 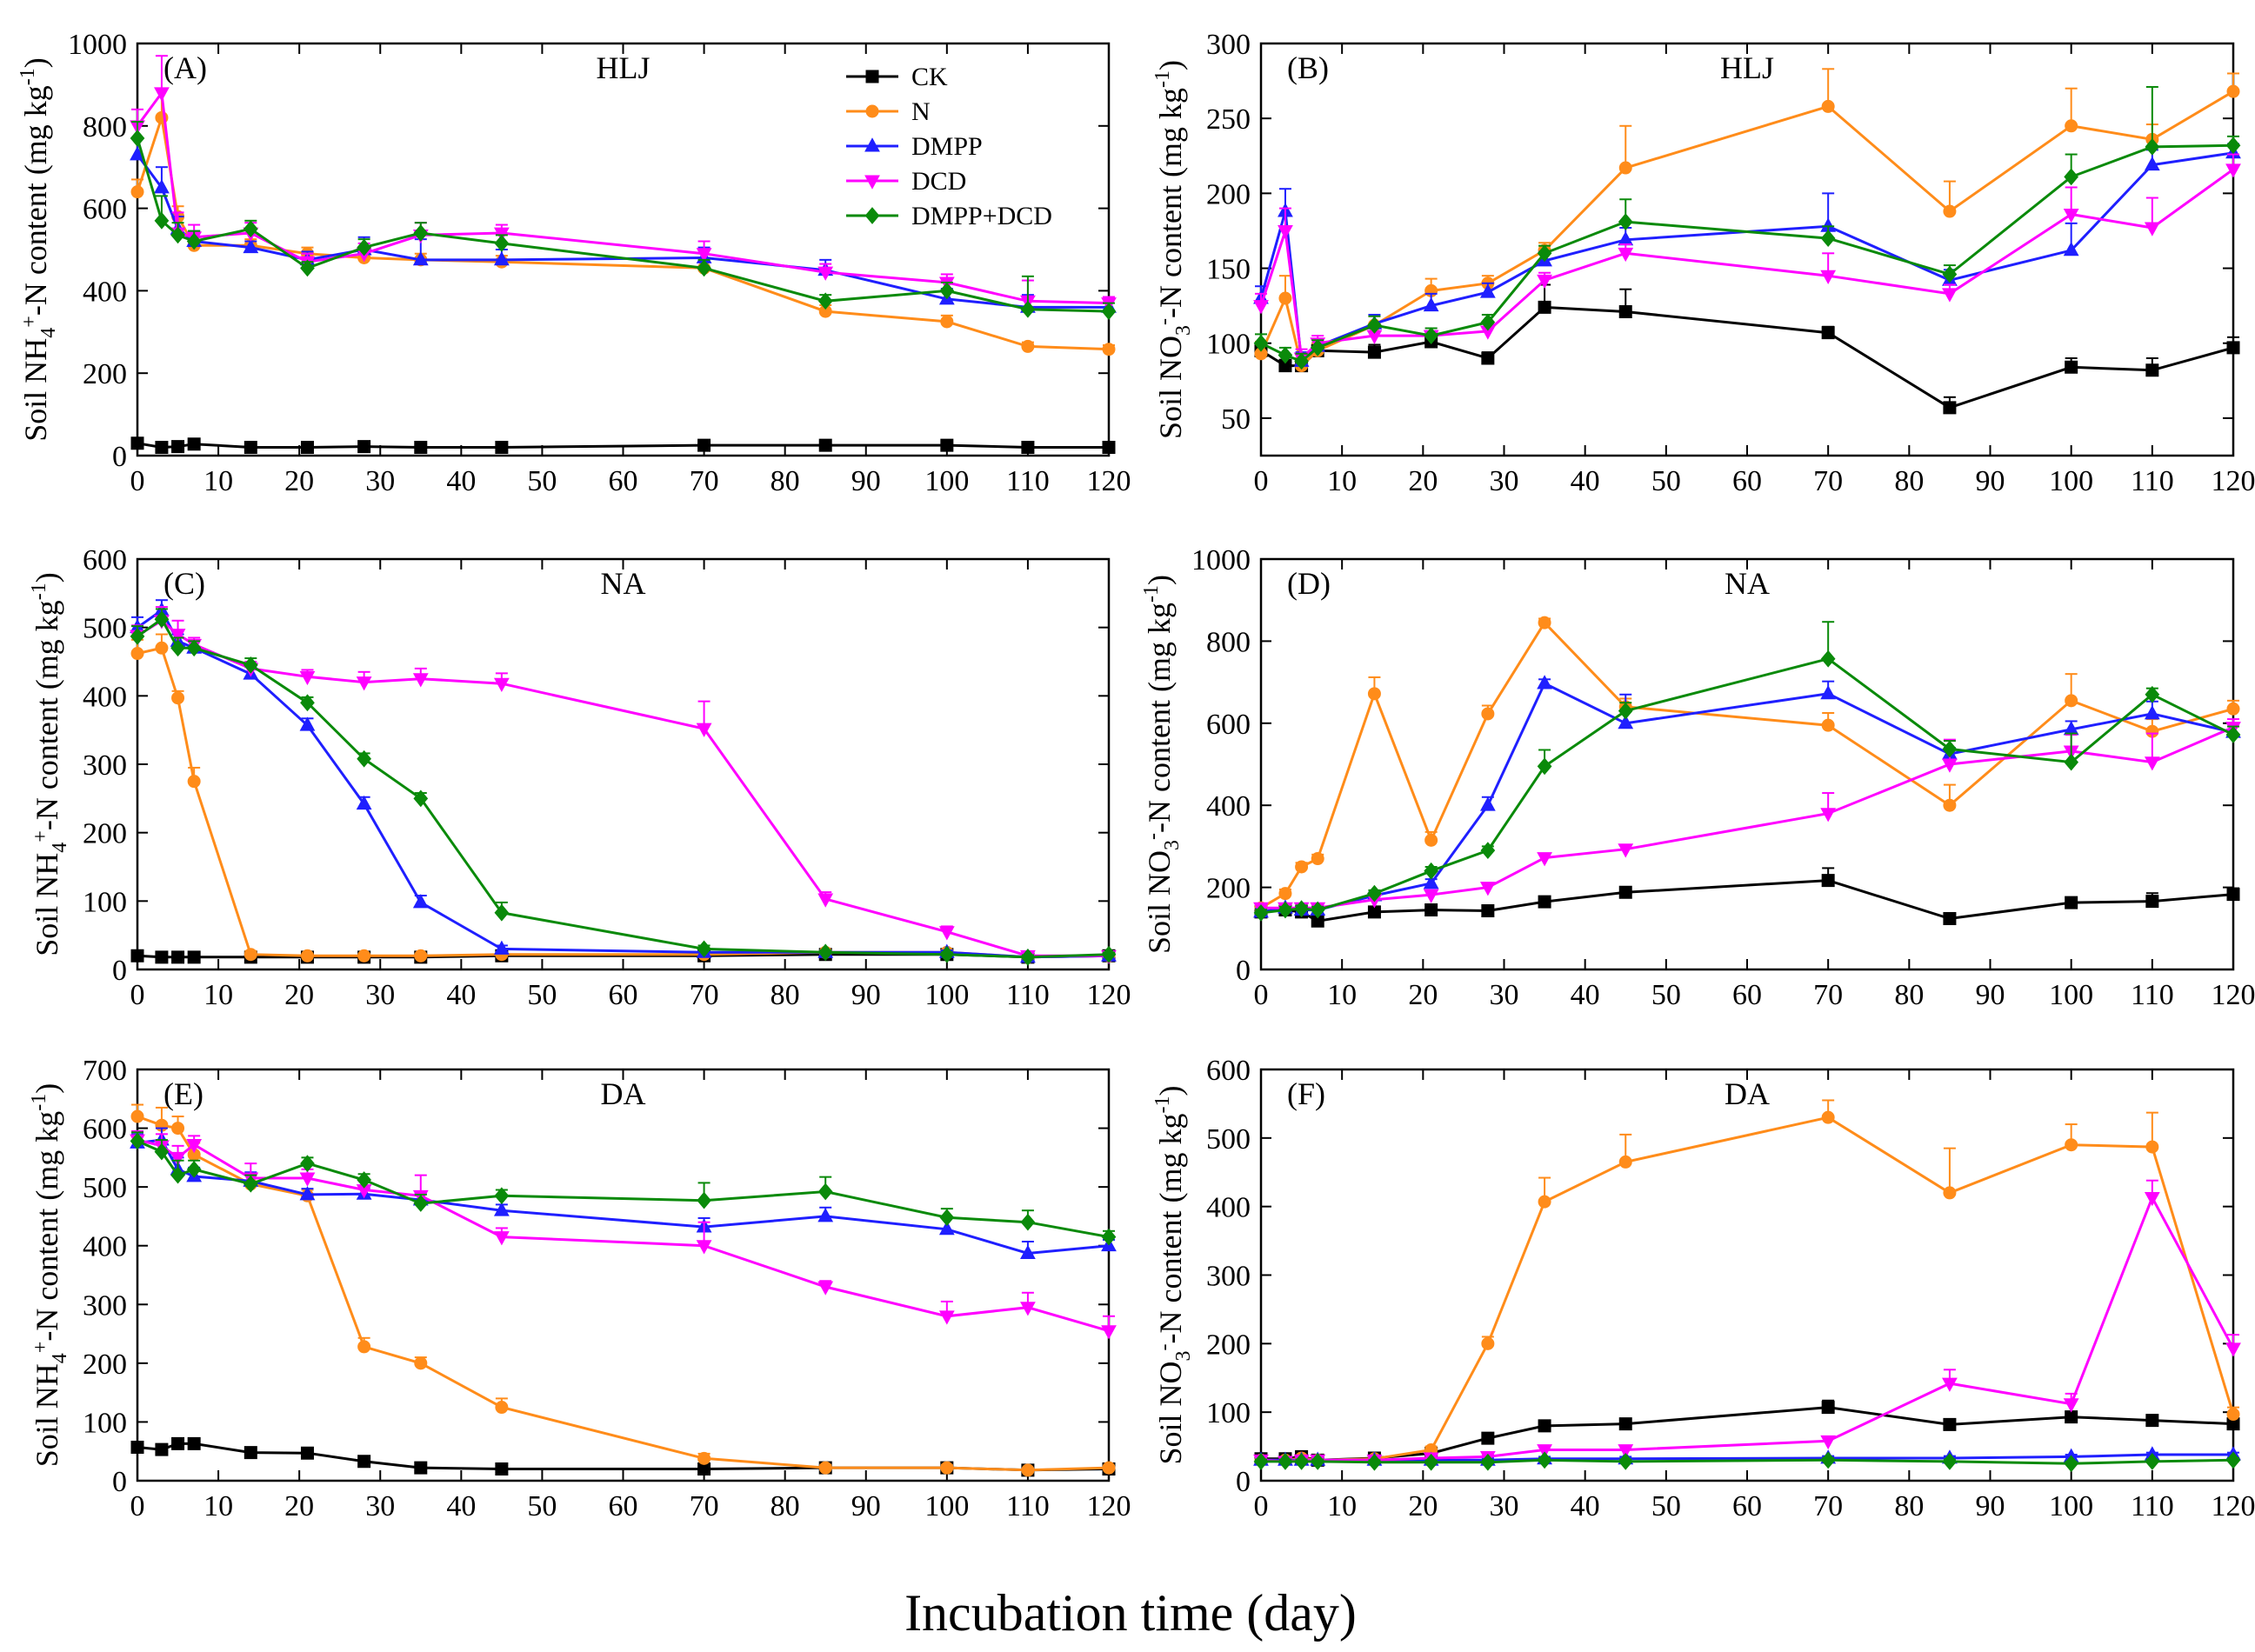 I want to click on y-tick-label: 100, so click(x=1228, y=345).